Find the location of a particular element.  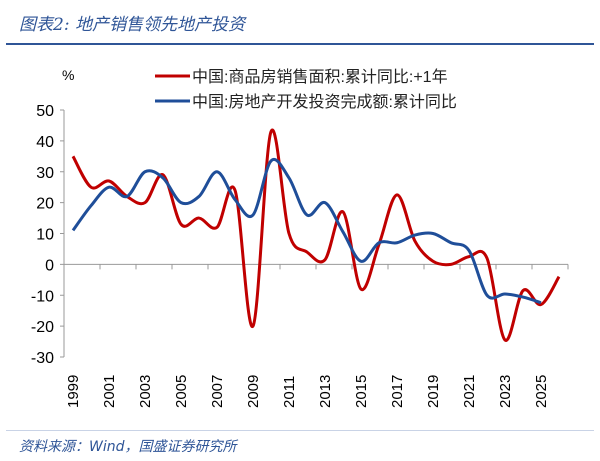

y-tick-label: -10 is located at coordinates (42, 296).